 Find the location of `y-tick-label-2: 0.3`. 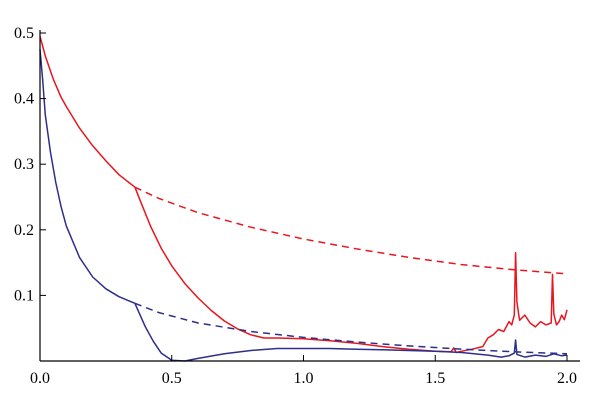

y-tick-label-2: 0.3 is located at coordinates (24, 164).